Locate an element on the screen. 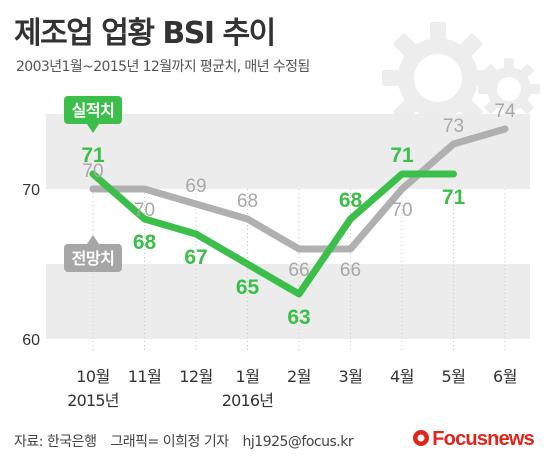 The image size is (550, 466). x-tick-label: 5월 is located at coordinates (454, 376).